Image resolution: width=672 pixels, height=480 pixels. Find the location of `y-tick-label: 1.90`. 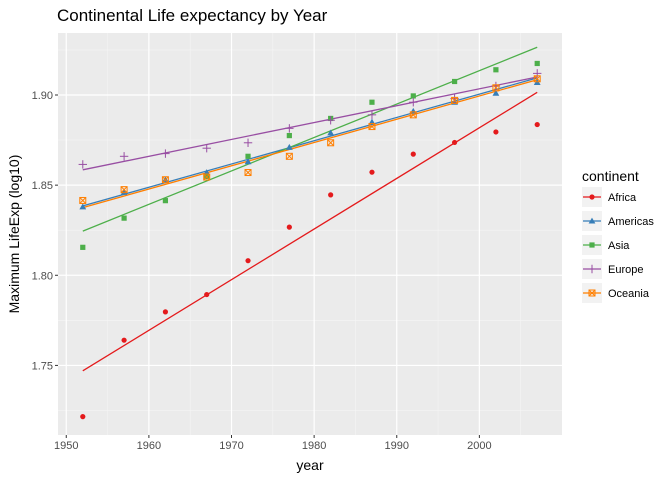

y-tick-label: 1.90 is located at coordinates (42, 96).